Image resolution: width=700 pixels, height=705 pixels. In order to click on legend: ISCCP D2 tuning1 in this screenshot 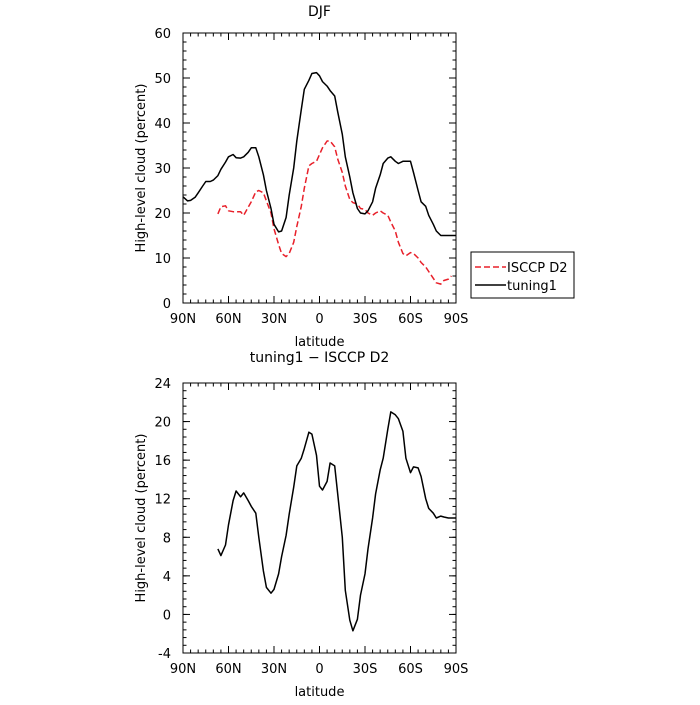, I will do `click(522, 275)`.